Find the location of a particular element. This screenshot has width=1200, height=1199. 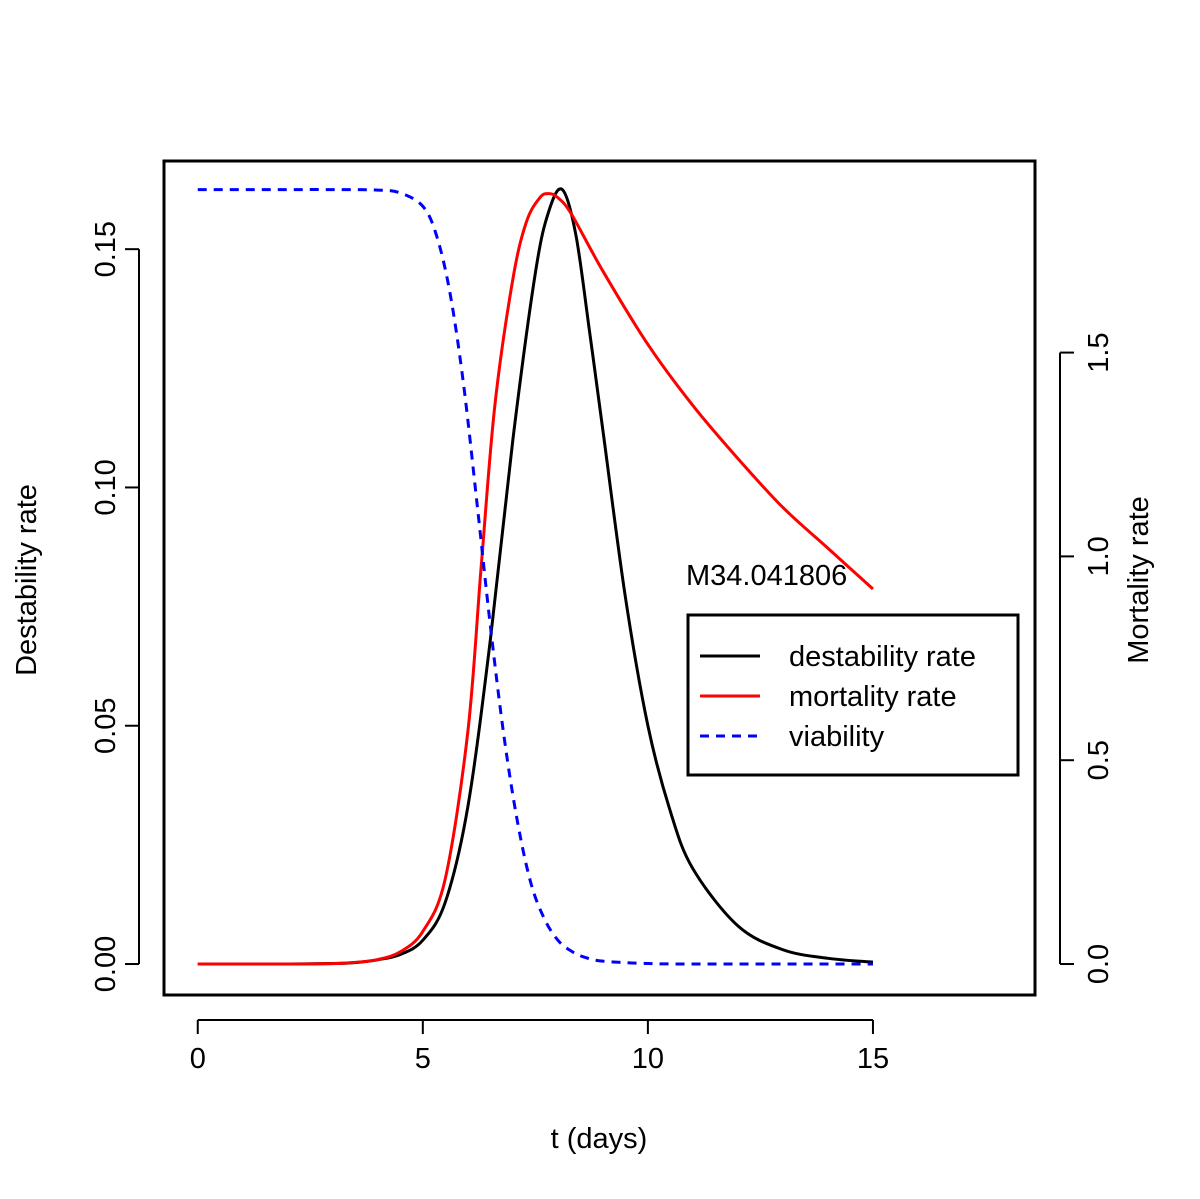

legend: destability rate mortality rate viability is located at coordinates (853, 695).